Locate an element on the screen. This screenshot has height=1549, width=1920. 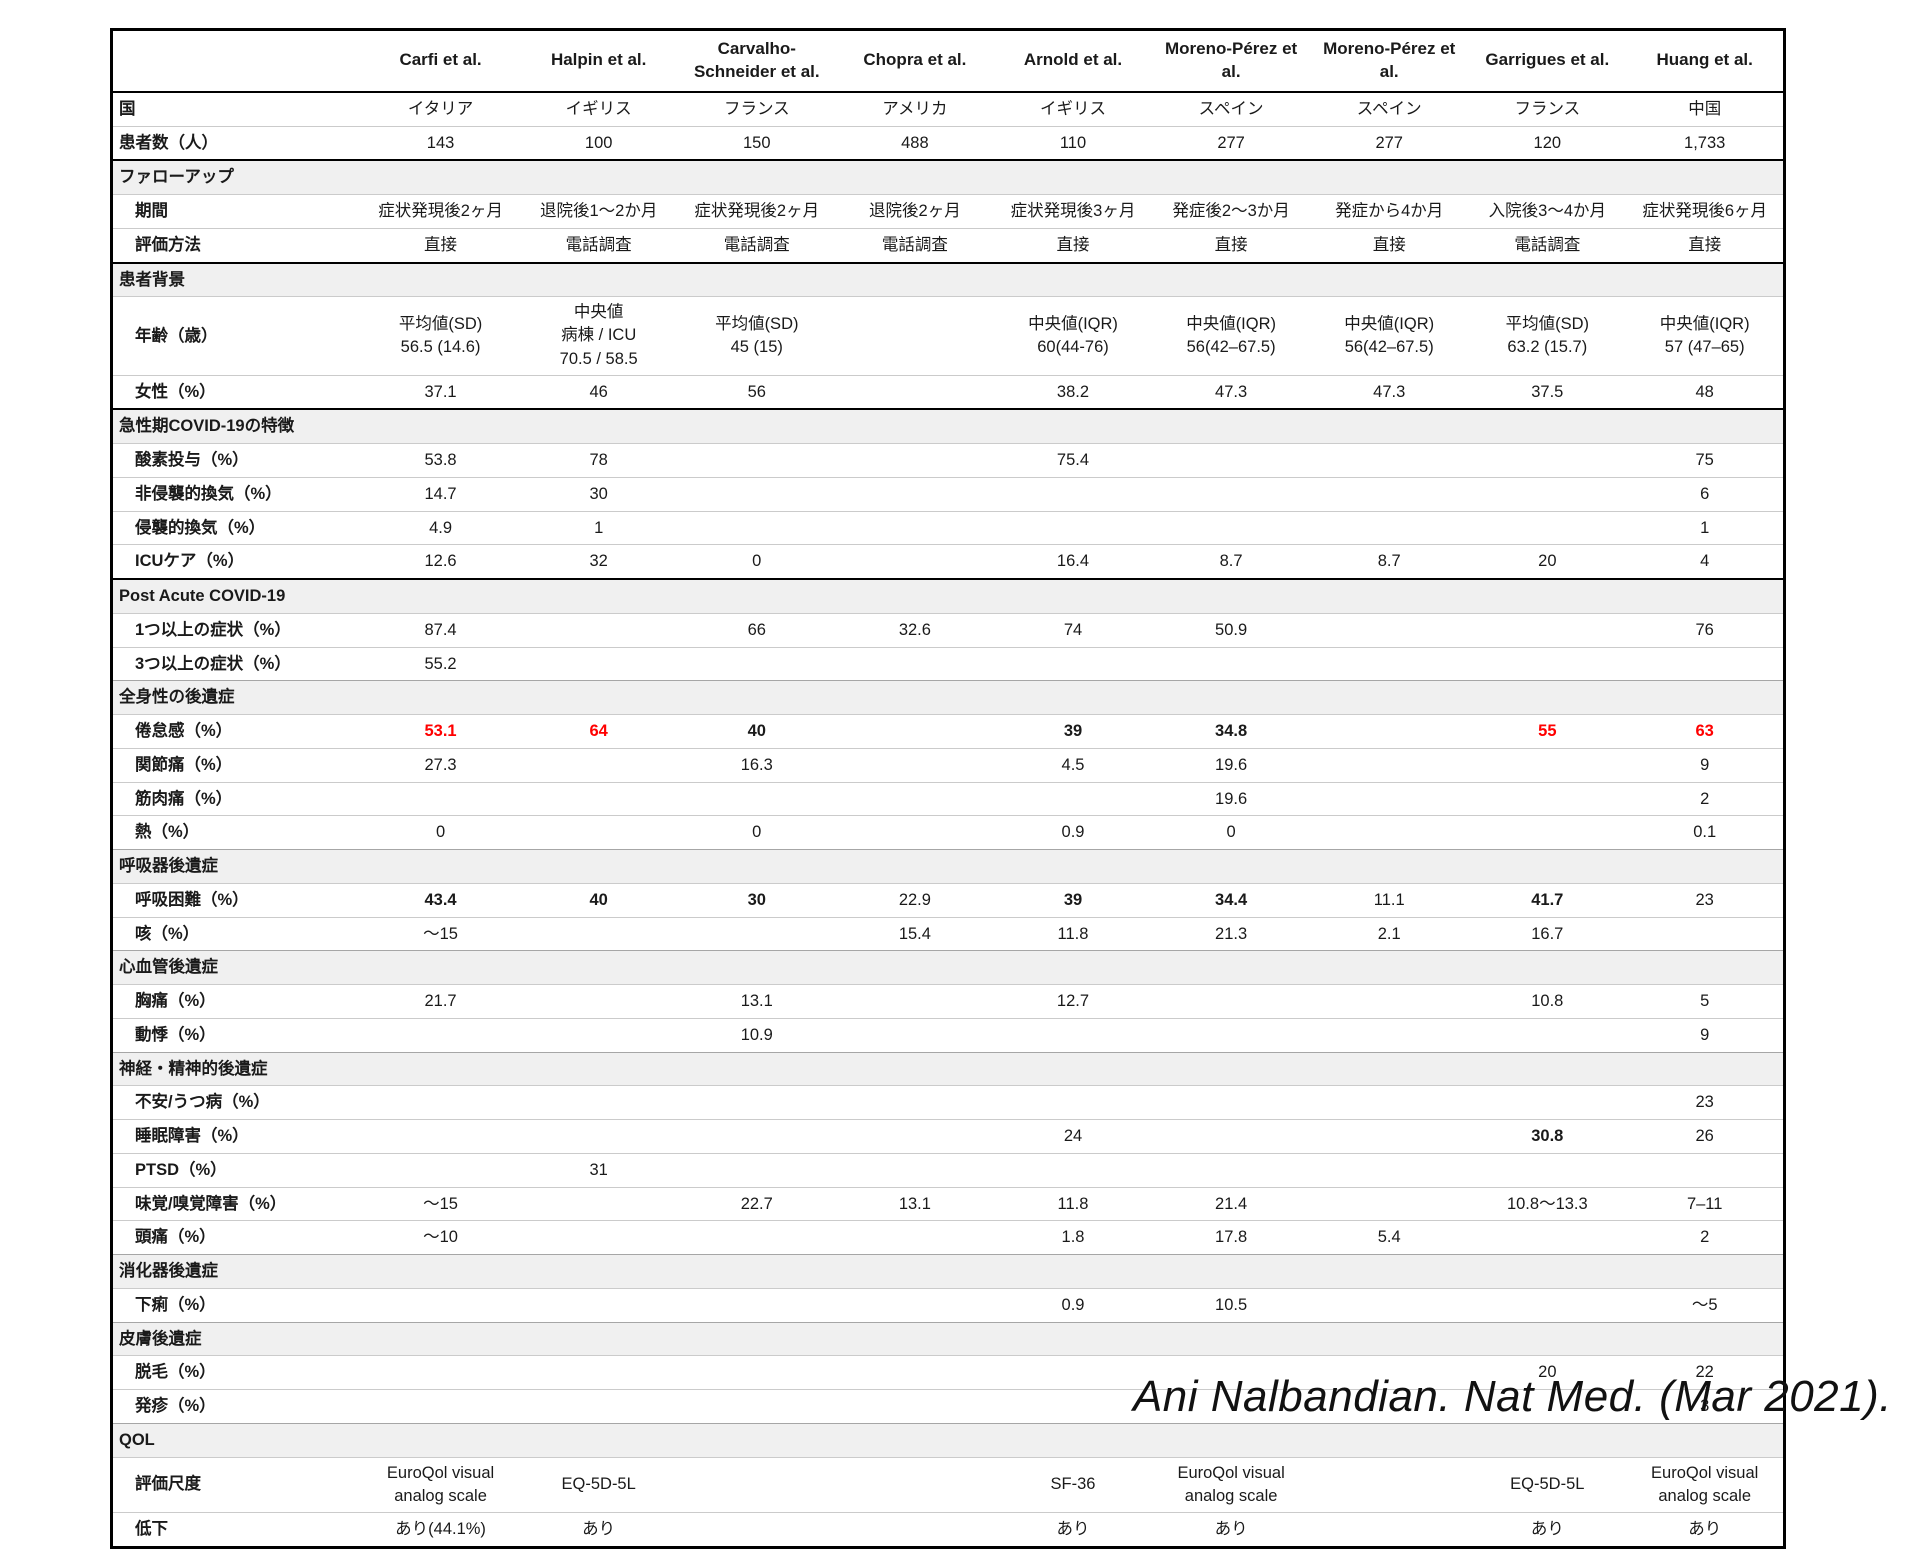
value-cell: 55 is located at coordinates (1547, 731).